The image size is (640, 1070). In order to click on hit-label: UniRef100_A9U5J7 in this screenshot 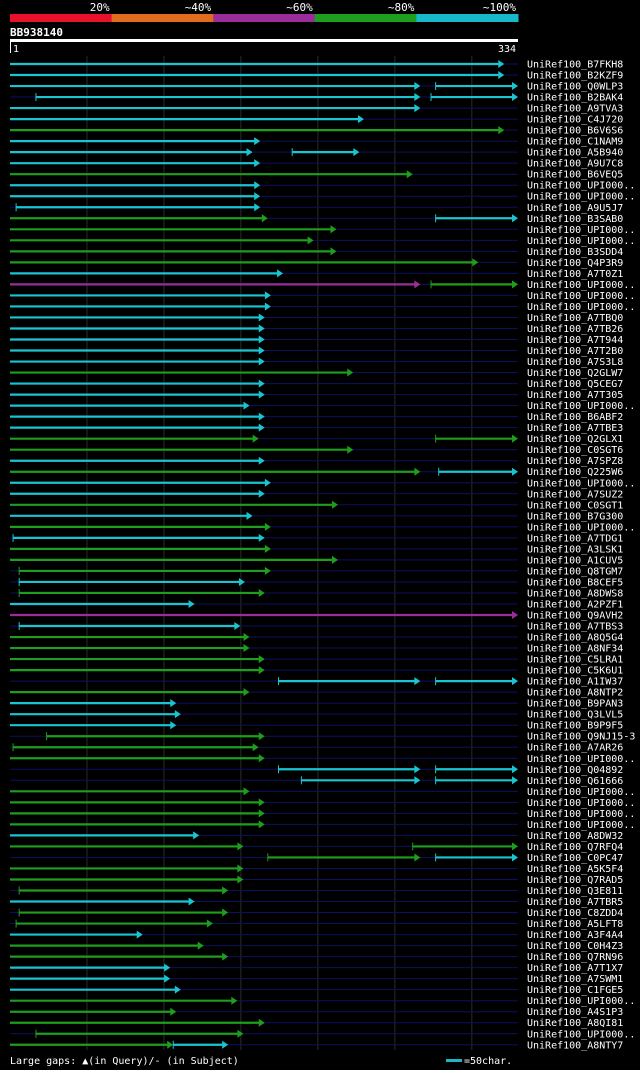, I will do `click(575, 208)`.